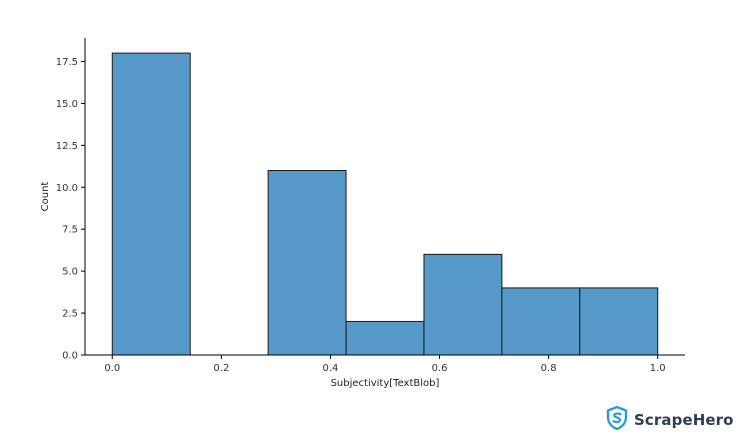 The height and width of the screenshot is (445, 744). I want to click on y-axis-label: Count, so click(45, 197).